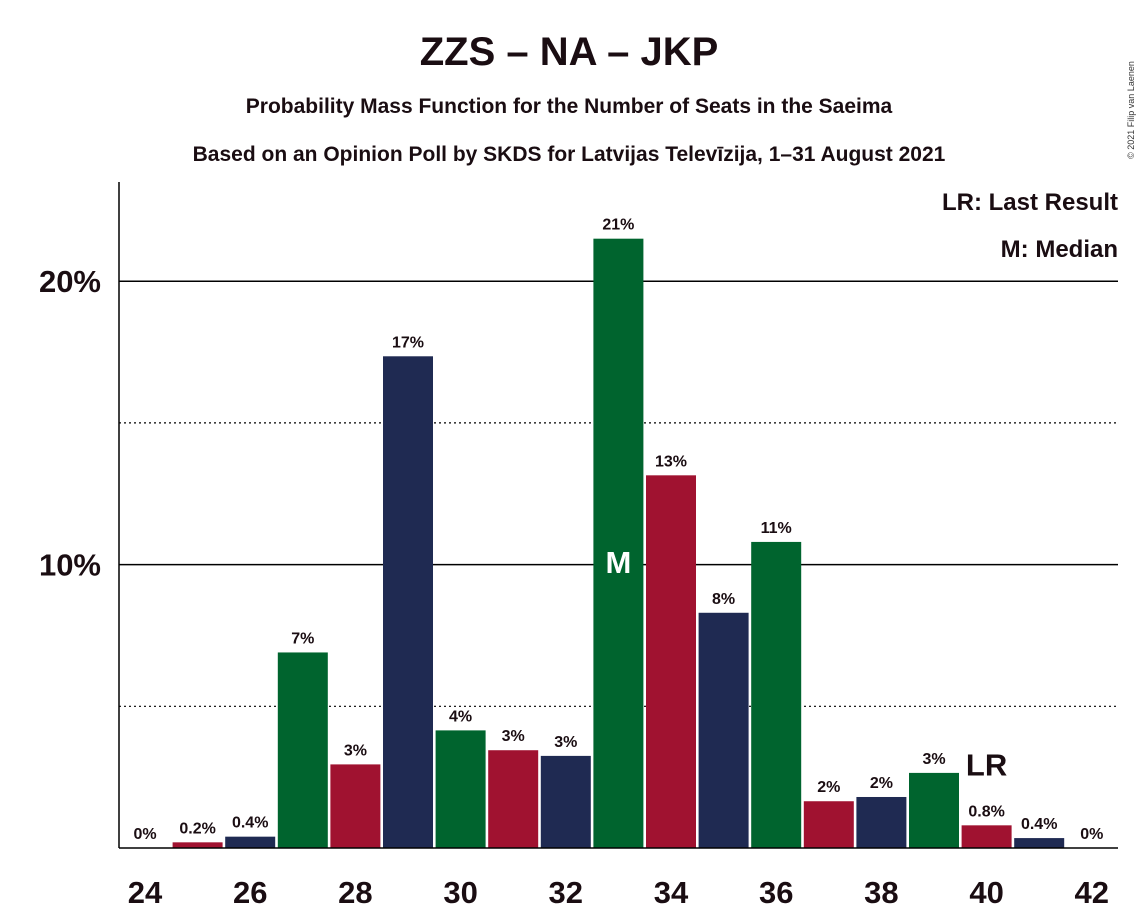 This screenshot has height=924, width=1139. Describe the element at coordinates (513, 736) in the screenshot. I see `data-label-seat-31: 3%` at that location.